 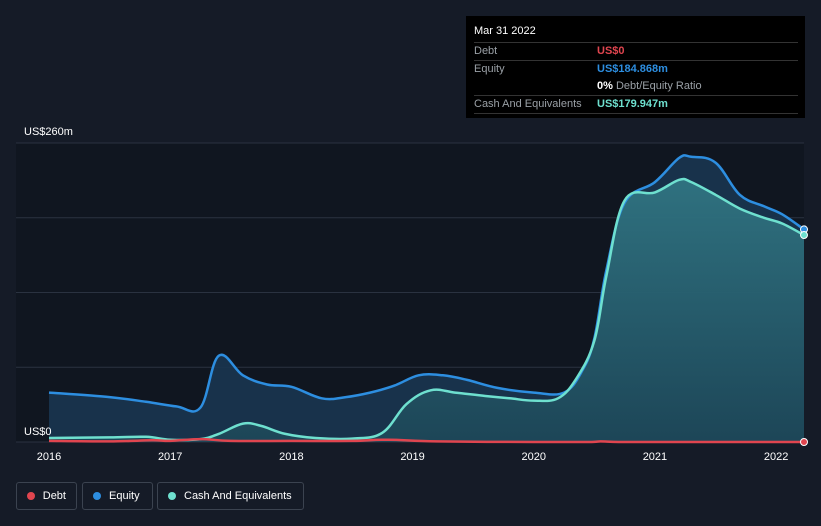 I want to click on legend-equity-label: Equity, so click(x=124, y=496).